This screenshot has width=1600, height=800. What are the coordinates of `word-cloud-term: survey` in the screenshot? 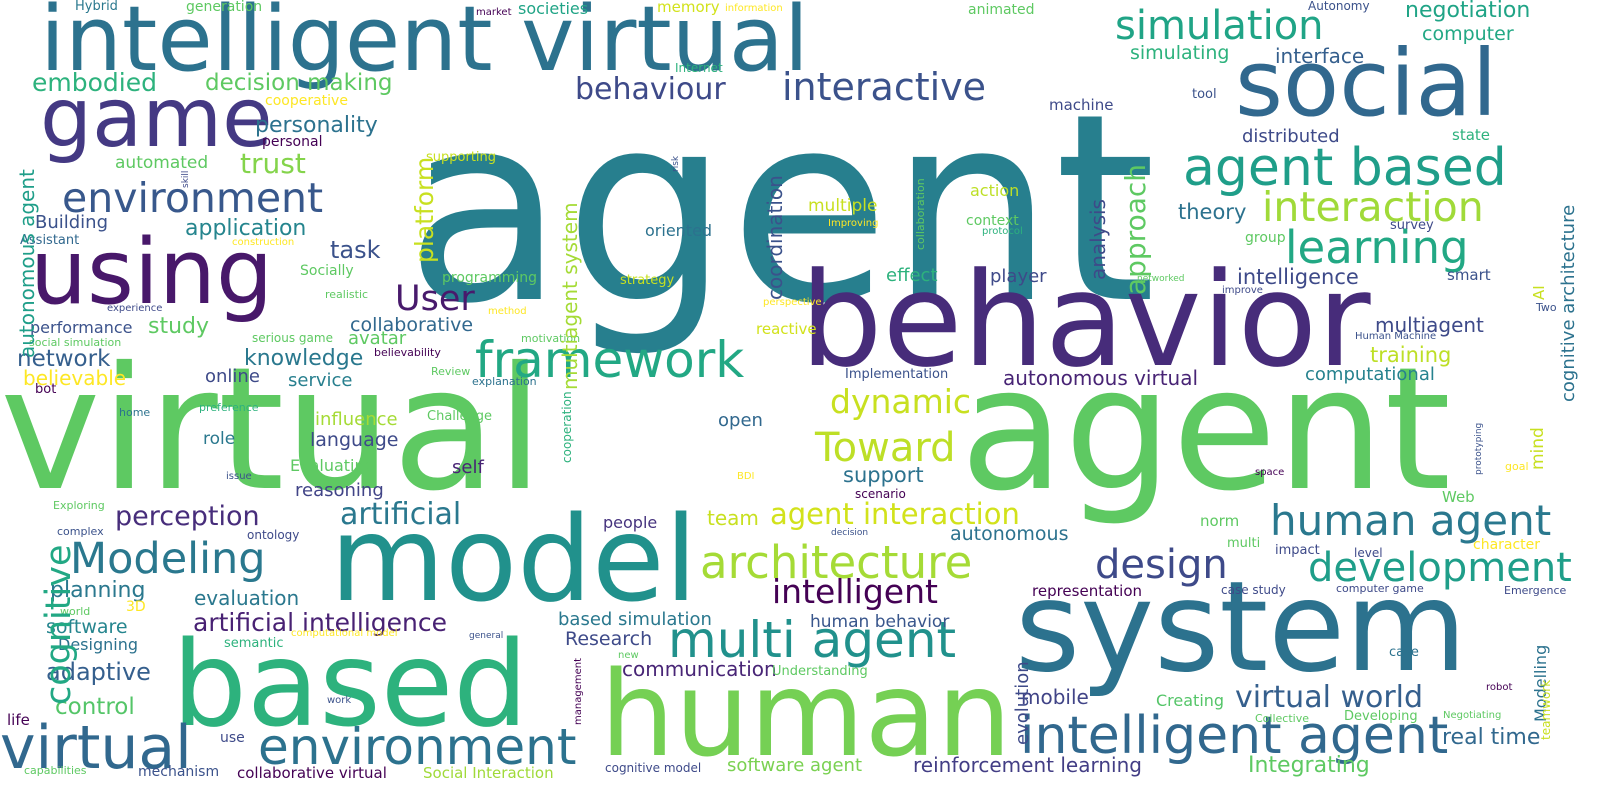 It's located at (1412, 225).